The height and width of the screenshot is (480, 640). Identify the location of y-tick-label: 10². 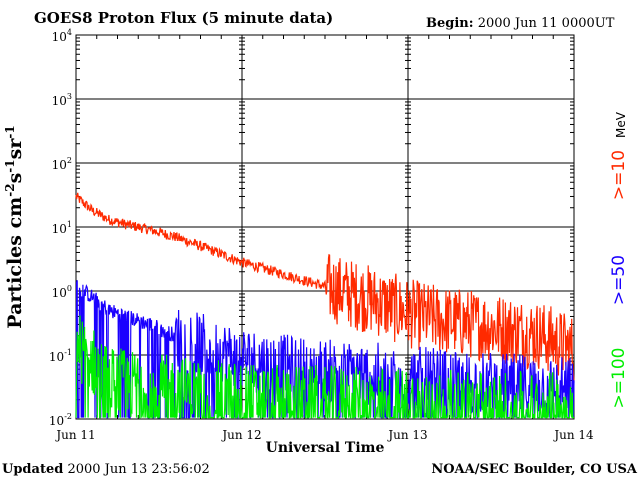
(62, 164).